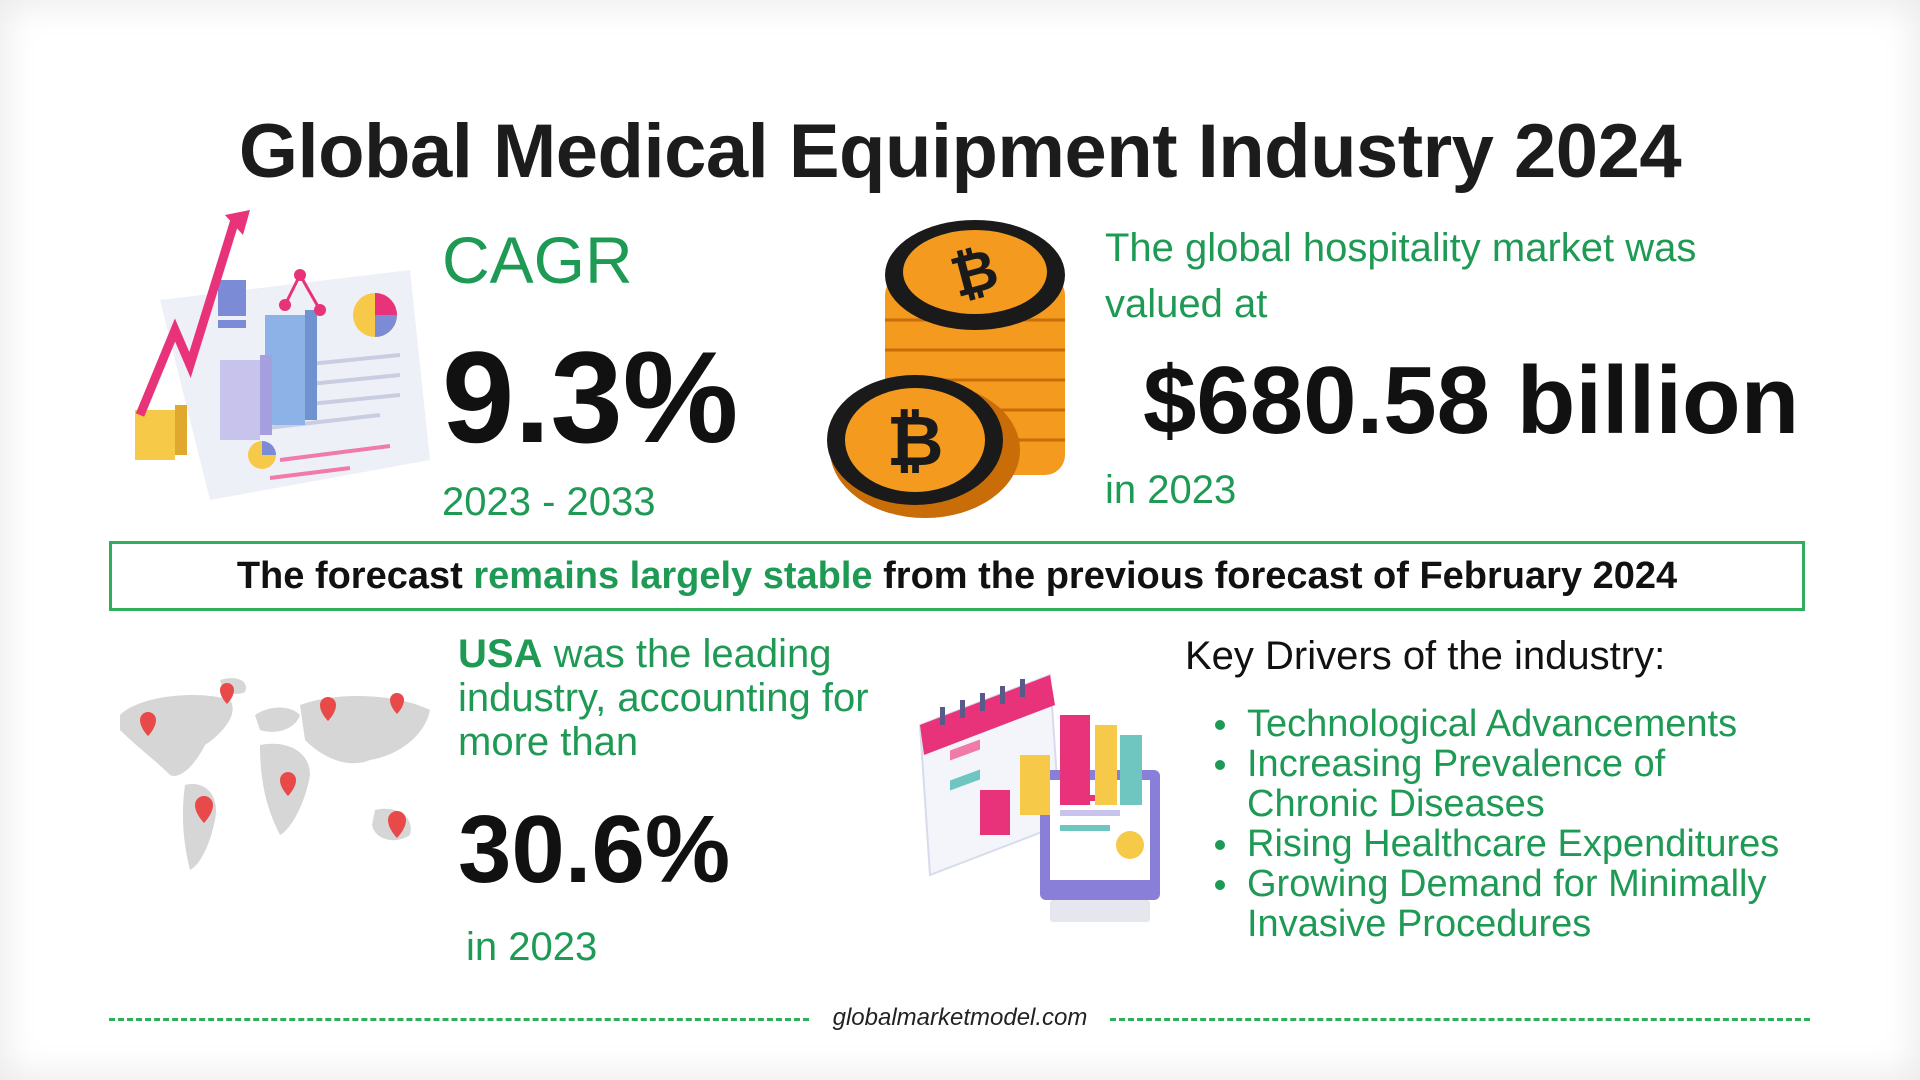 The image size is (1920, 1080). What do you see at coordinates (960, 151) in the screenshot?
I see `page-title: Global Medical Equipment Industry 2024` at bounding box center [960, 151].